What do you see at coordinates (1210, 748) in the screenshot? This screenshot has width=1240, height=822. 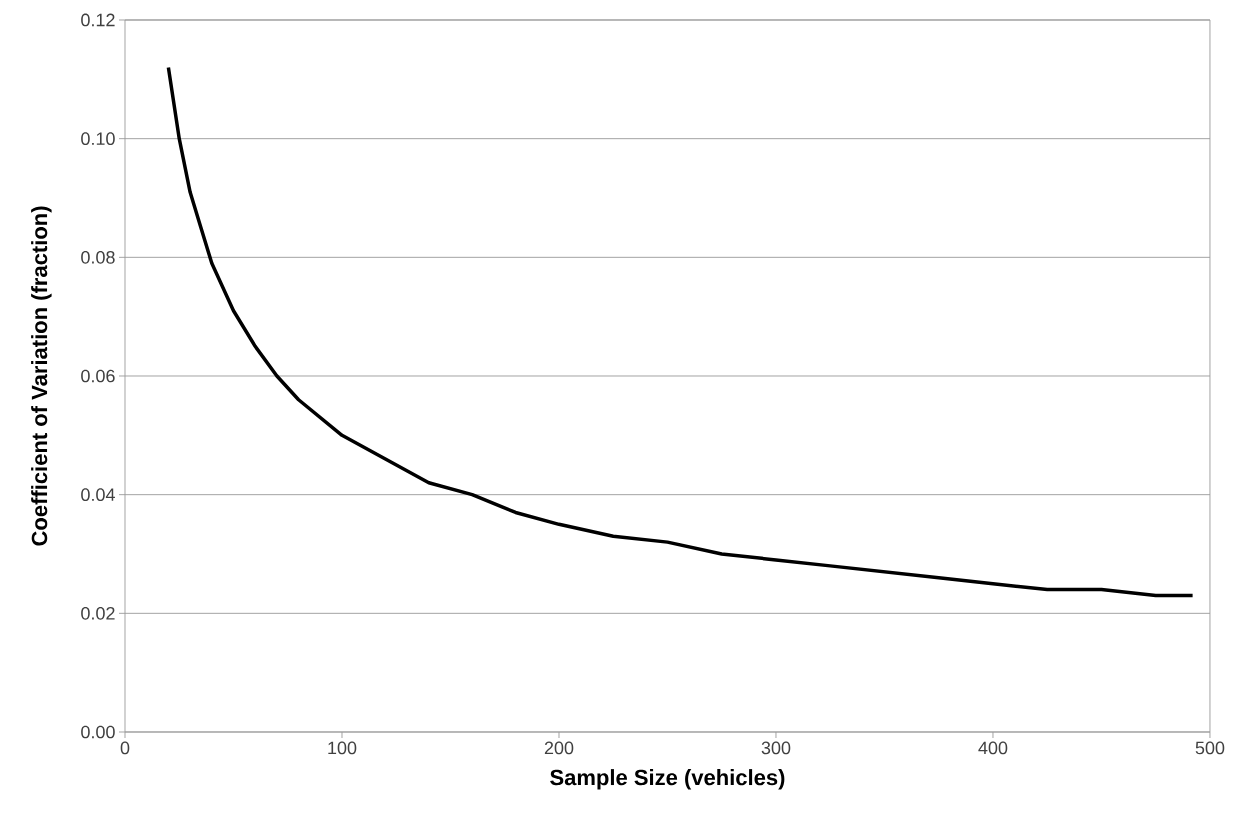 I see `x-tick-label: 500` at bounding box center [1210, 748].